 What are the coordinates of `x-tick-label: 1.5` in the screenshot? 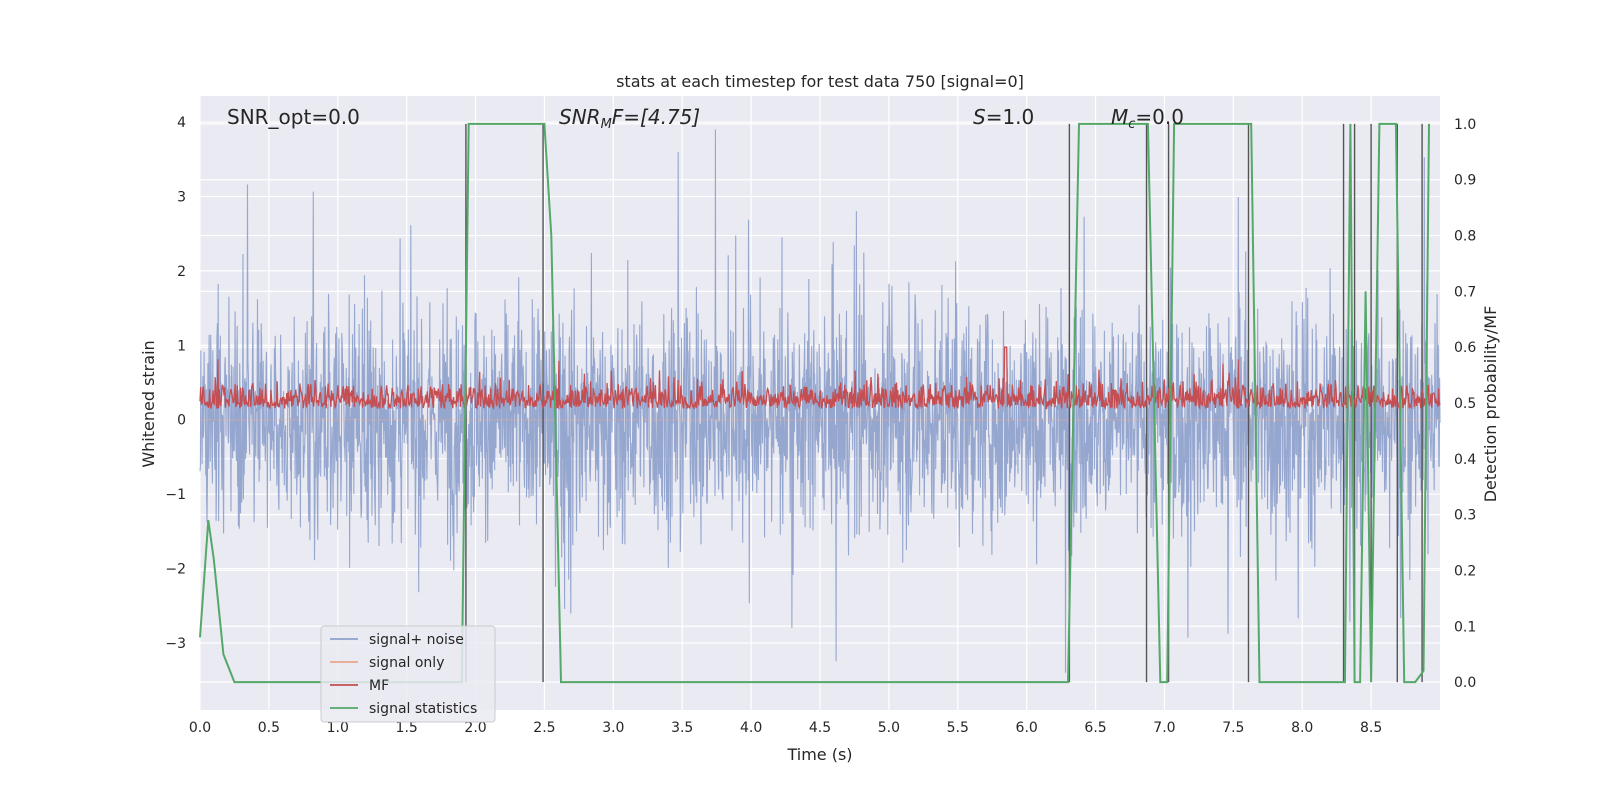 It's located at (407, 728).